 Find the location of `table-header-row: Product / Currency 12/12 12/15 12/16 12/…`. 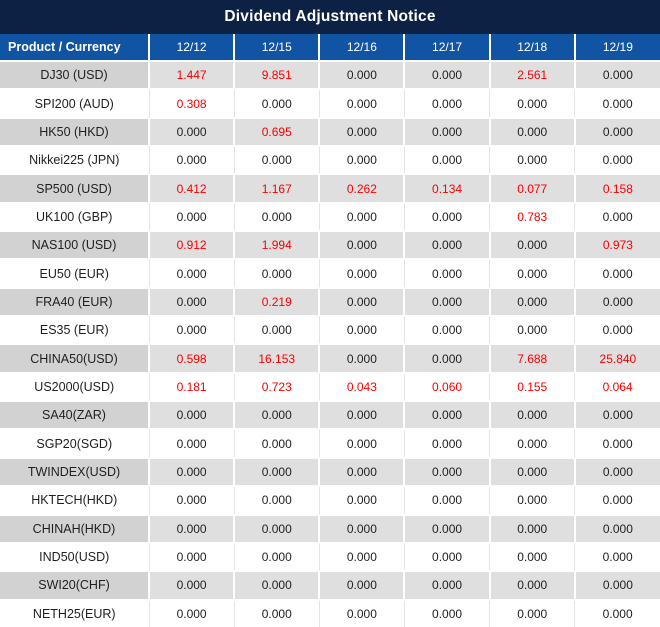

table-header-row: Product / Currency 12/12 12/15 12/16 12/… is located at coordinates (330, 47).